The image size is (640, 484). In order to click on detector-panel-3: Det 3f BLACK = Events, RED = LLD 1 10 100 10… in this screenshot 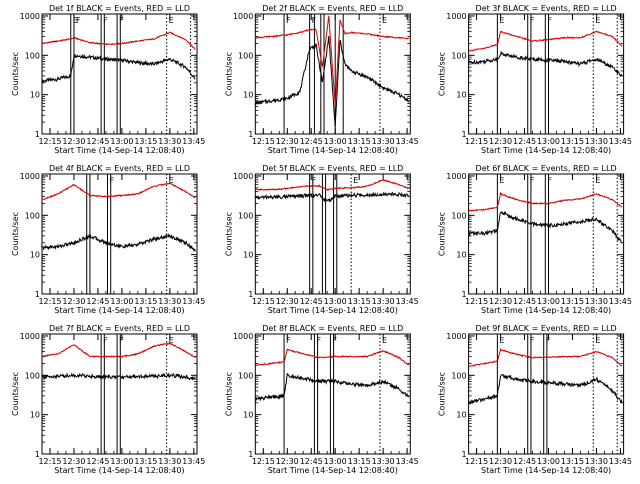, I will do `click(535, 79)`.